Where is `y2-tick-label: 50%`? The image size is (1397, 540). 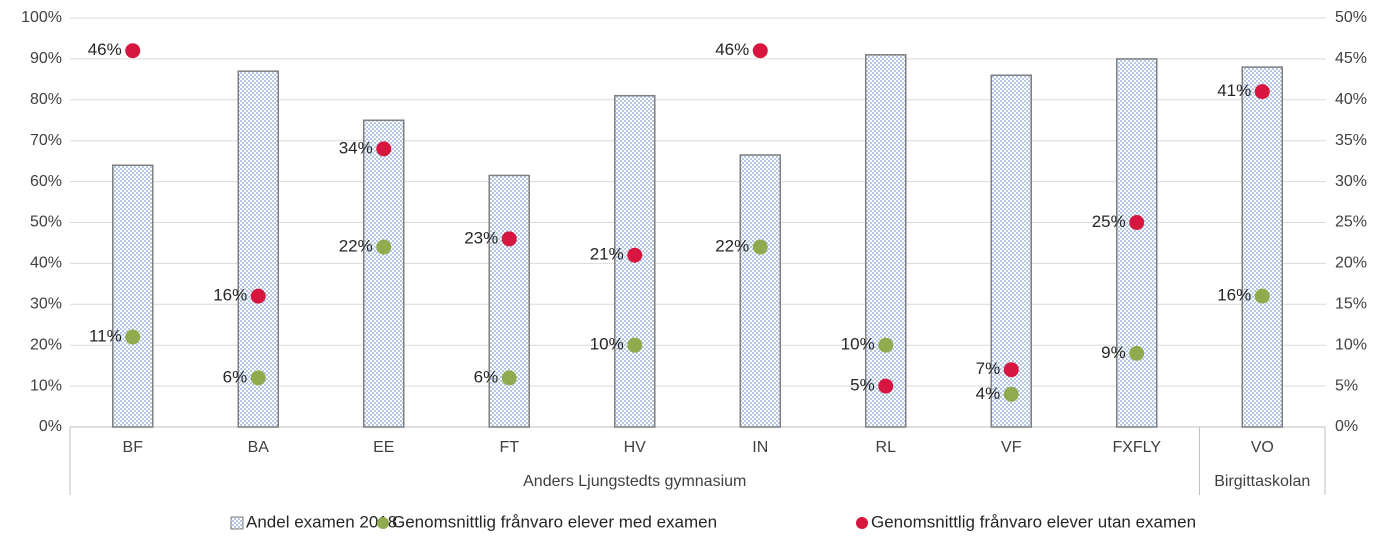
y2-tick-label: 50% is located at coordinates (1351, 17).